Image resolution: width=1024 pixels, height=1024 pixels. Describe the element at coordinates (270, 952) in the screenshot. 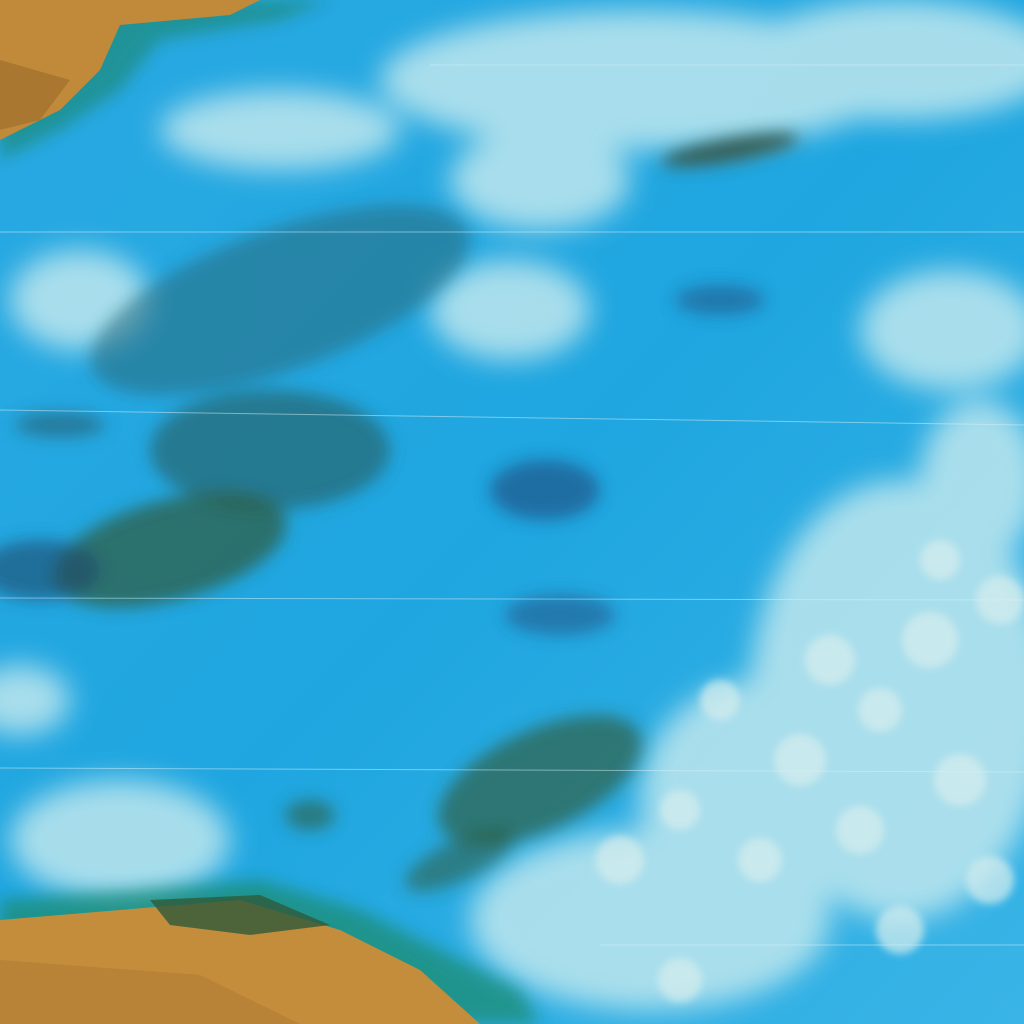

I see `land-southwest` at that location.